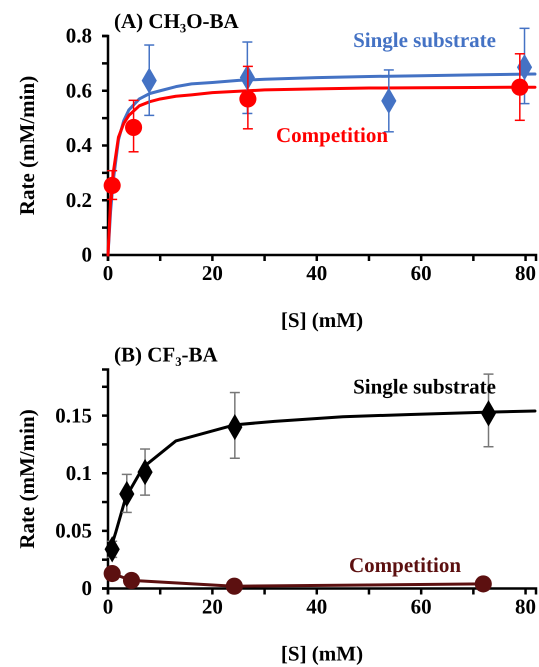  I want to click on y-tick-label: 0.05, so click(73, 530).